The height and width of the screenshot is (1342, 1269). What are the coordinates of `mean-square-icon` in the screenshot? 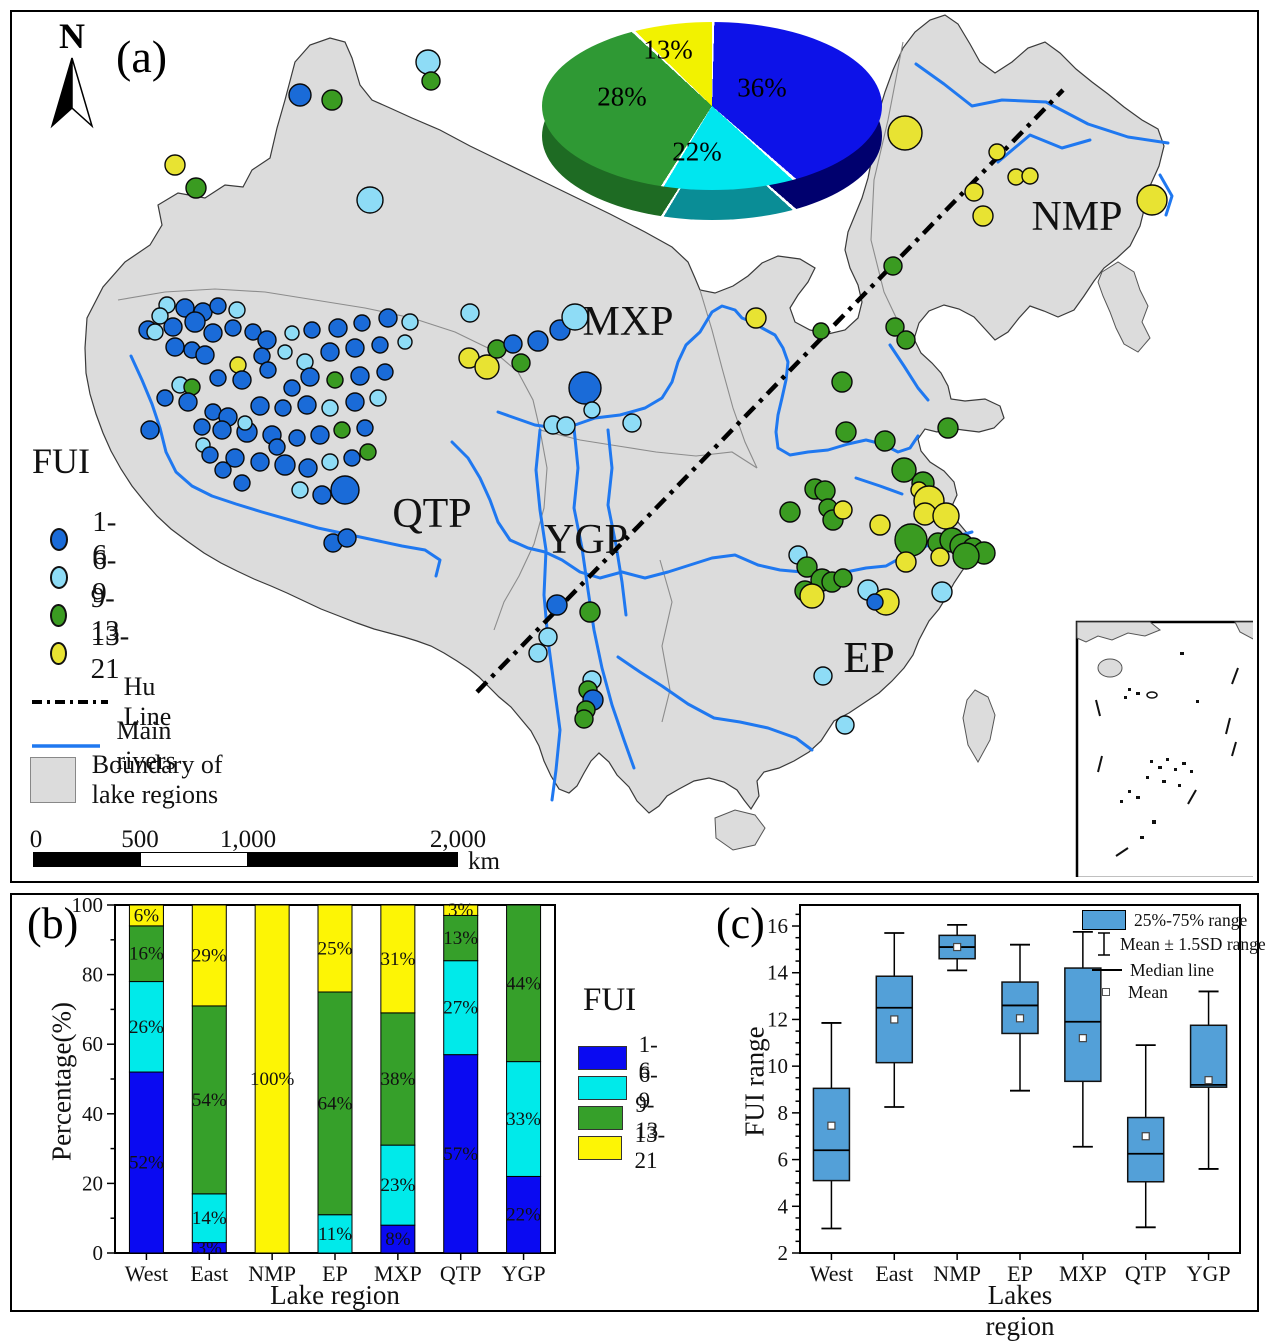 It's located at (1106, 992).